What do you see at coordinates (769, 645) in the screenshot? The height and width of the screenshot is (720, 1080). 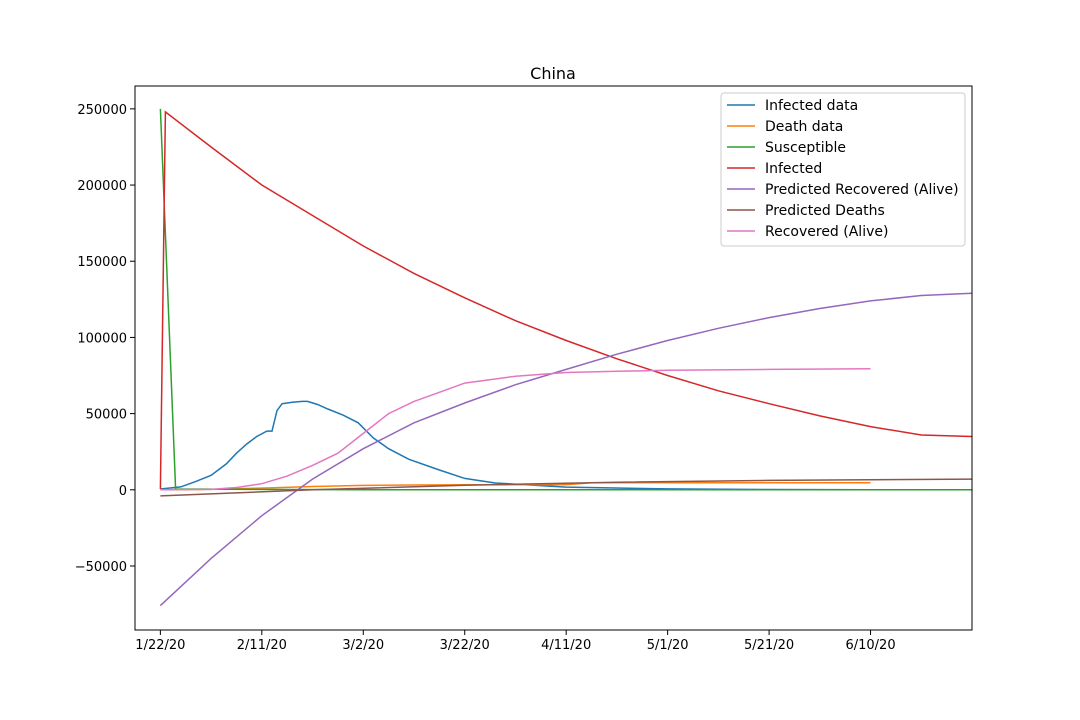 I see `x-tick-label: 5/21/20` at bounding box center [769, 645].